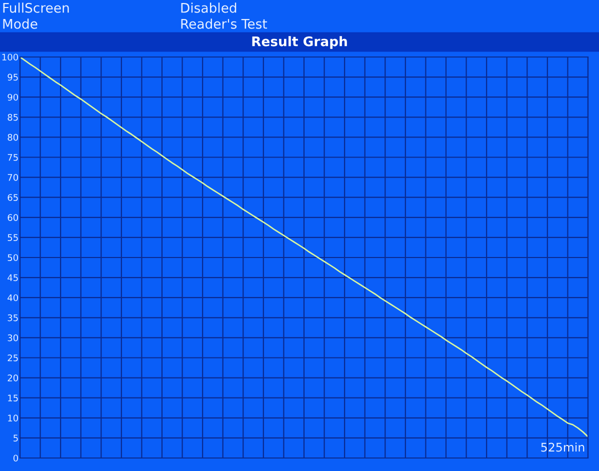 This screenshot has width=599, height=471. What do you see at coordinates (13, 318) in the screenshot?
I see `y-tick-label: 35` at bounding box center [13, 318].